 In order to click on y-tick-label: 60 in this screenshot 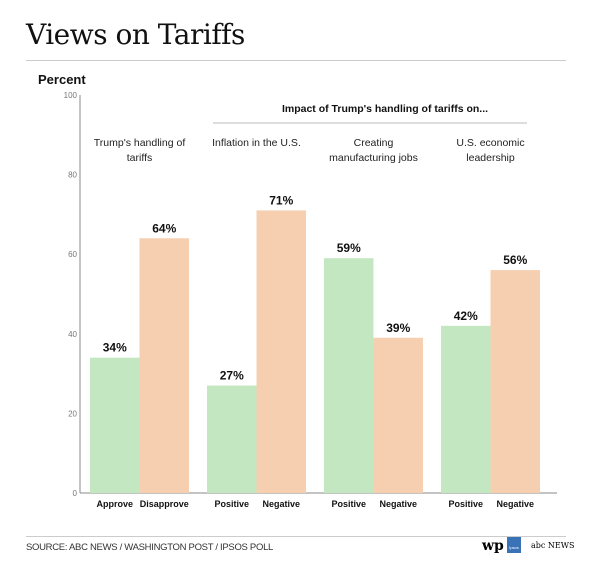, I will do `click(72, 254)`.